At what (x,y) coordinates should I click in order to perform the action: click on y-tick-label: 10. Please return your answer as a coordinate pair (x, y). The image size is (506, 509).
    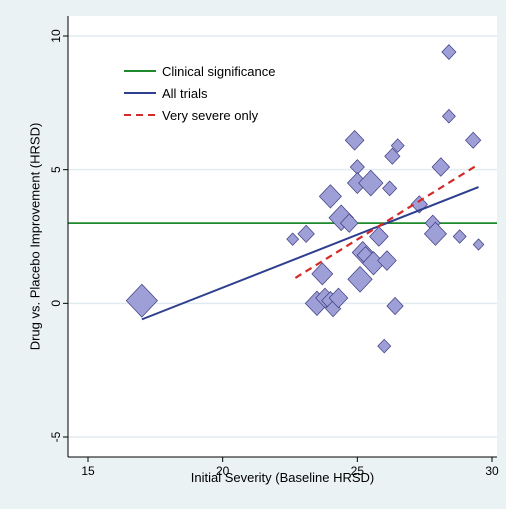
    Looking at the image, I should click on (56, 36).